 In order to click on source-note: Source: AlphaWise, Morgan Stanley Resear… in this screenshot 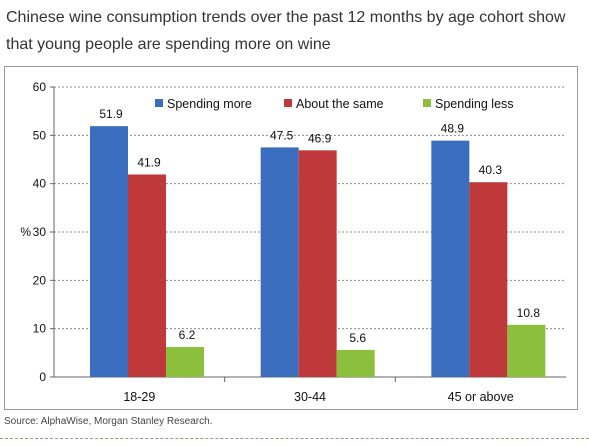, I will do `click(108, 421)`.